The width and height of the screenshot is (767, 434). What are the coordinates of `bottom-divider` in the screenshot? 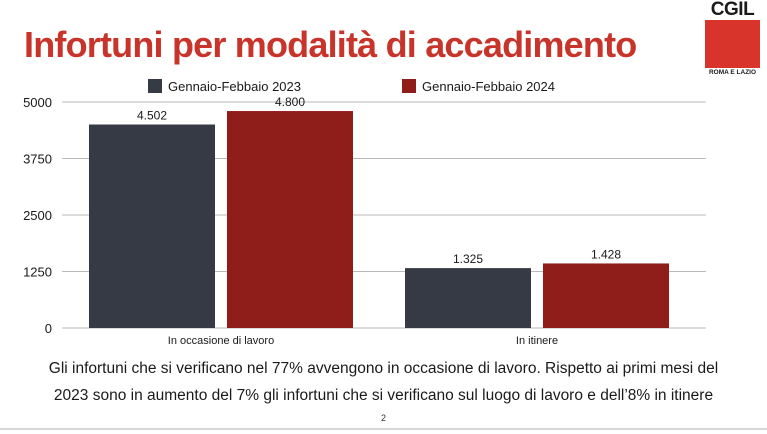 It's located at (383, 429).